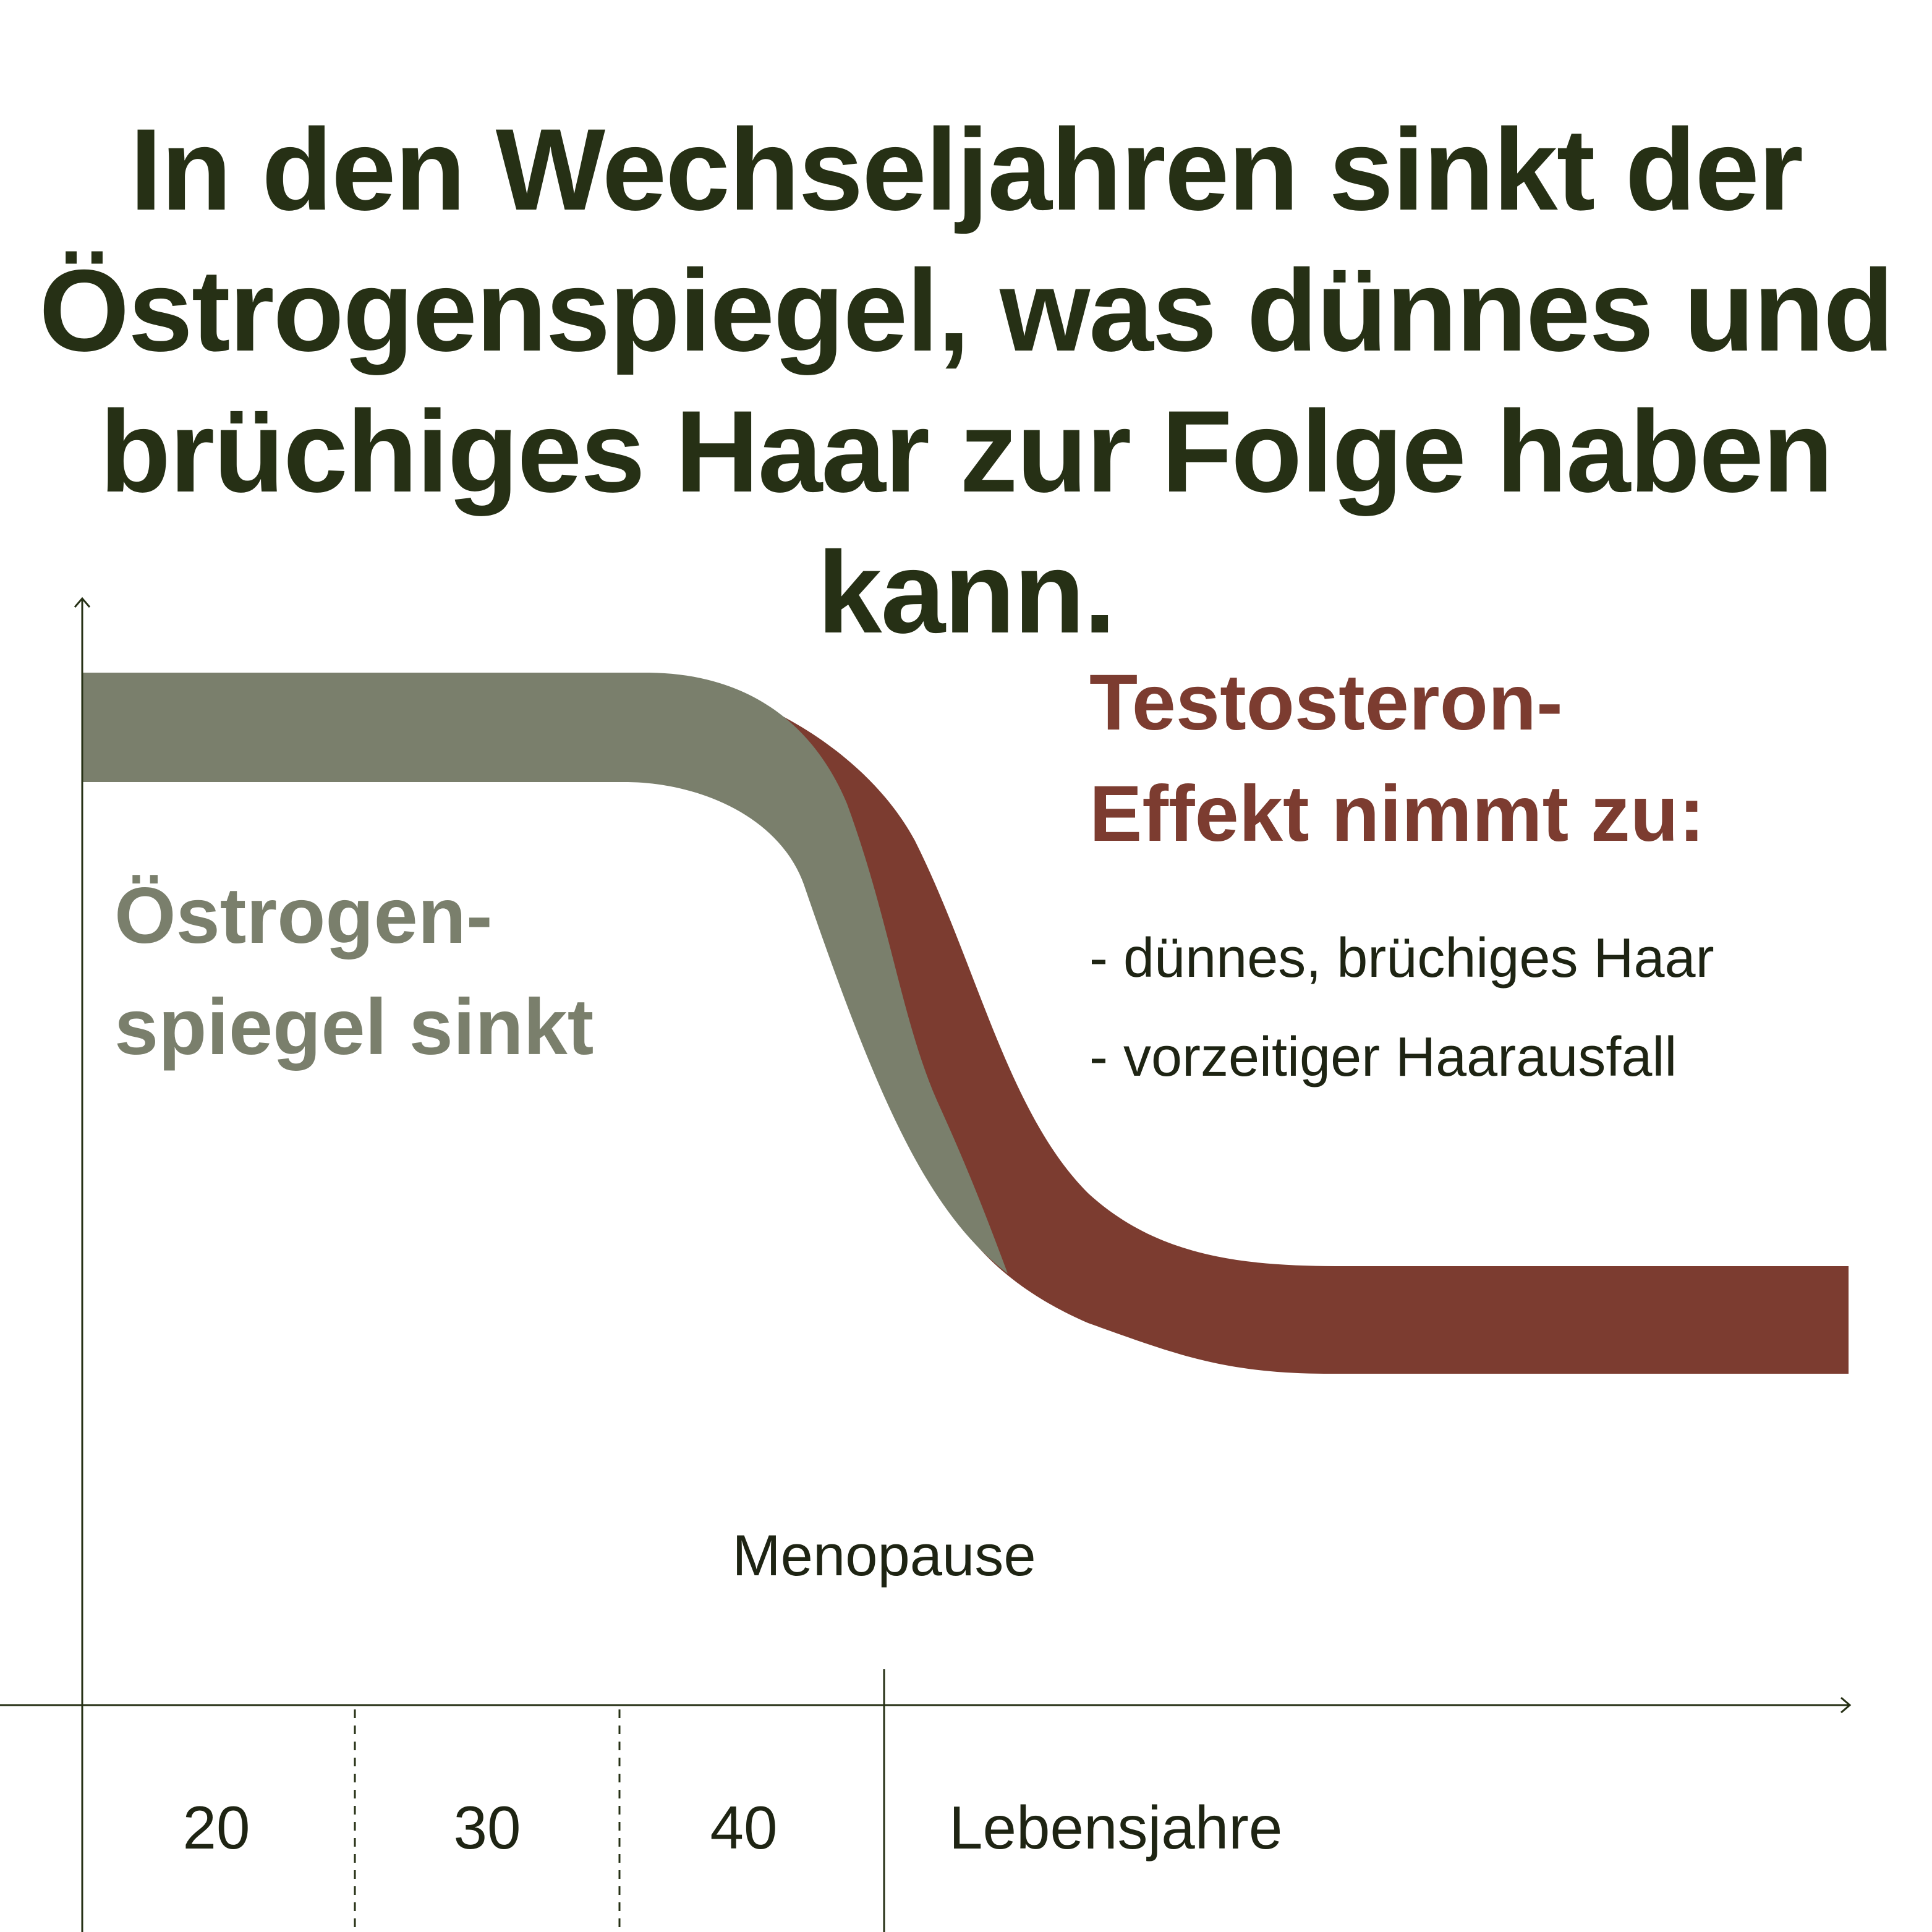  Describe the element at coordinates (1397, 814) in the screenshot. I see `testosterone-label-line-2: Effekt nimmt zu:` at that location.